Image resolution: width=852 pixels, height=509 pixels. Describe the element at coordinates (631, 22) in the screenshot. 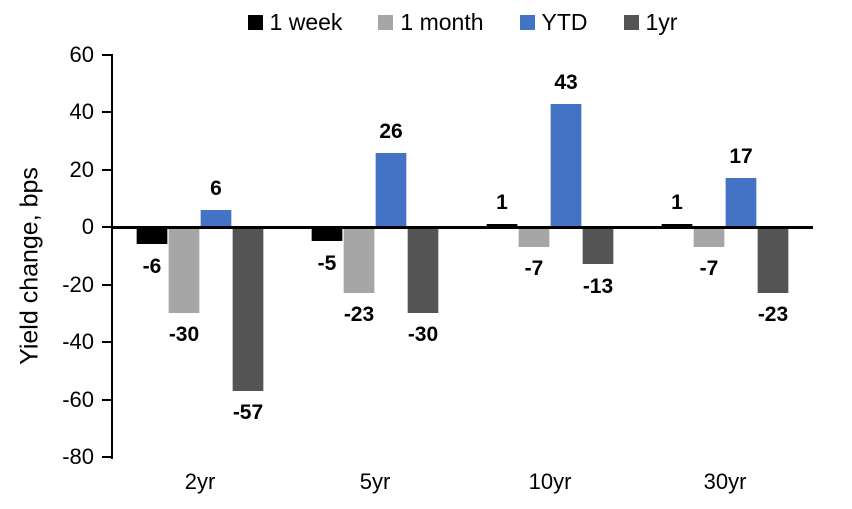

I see `legend-swatch-1yr` at that location.